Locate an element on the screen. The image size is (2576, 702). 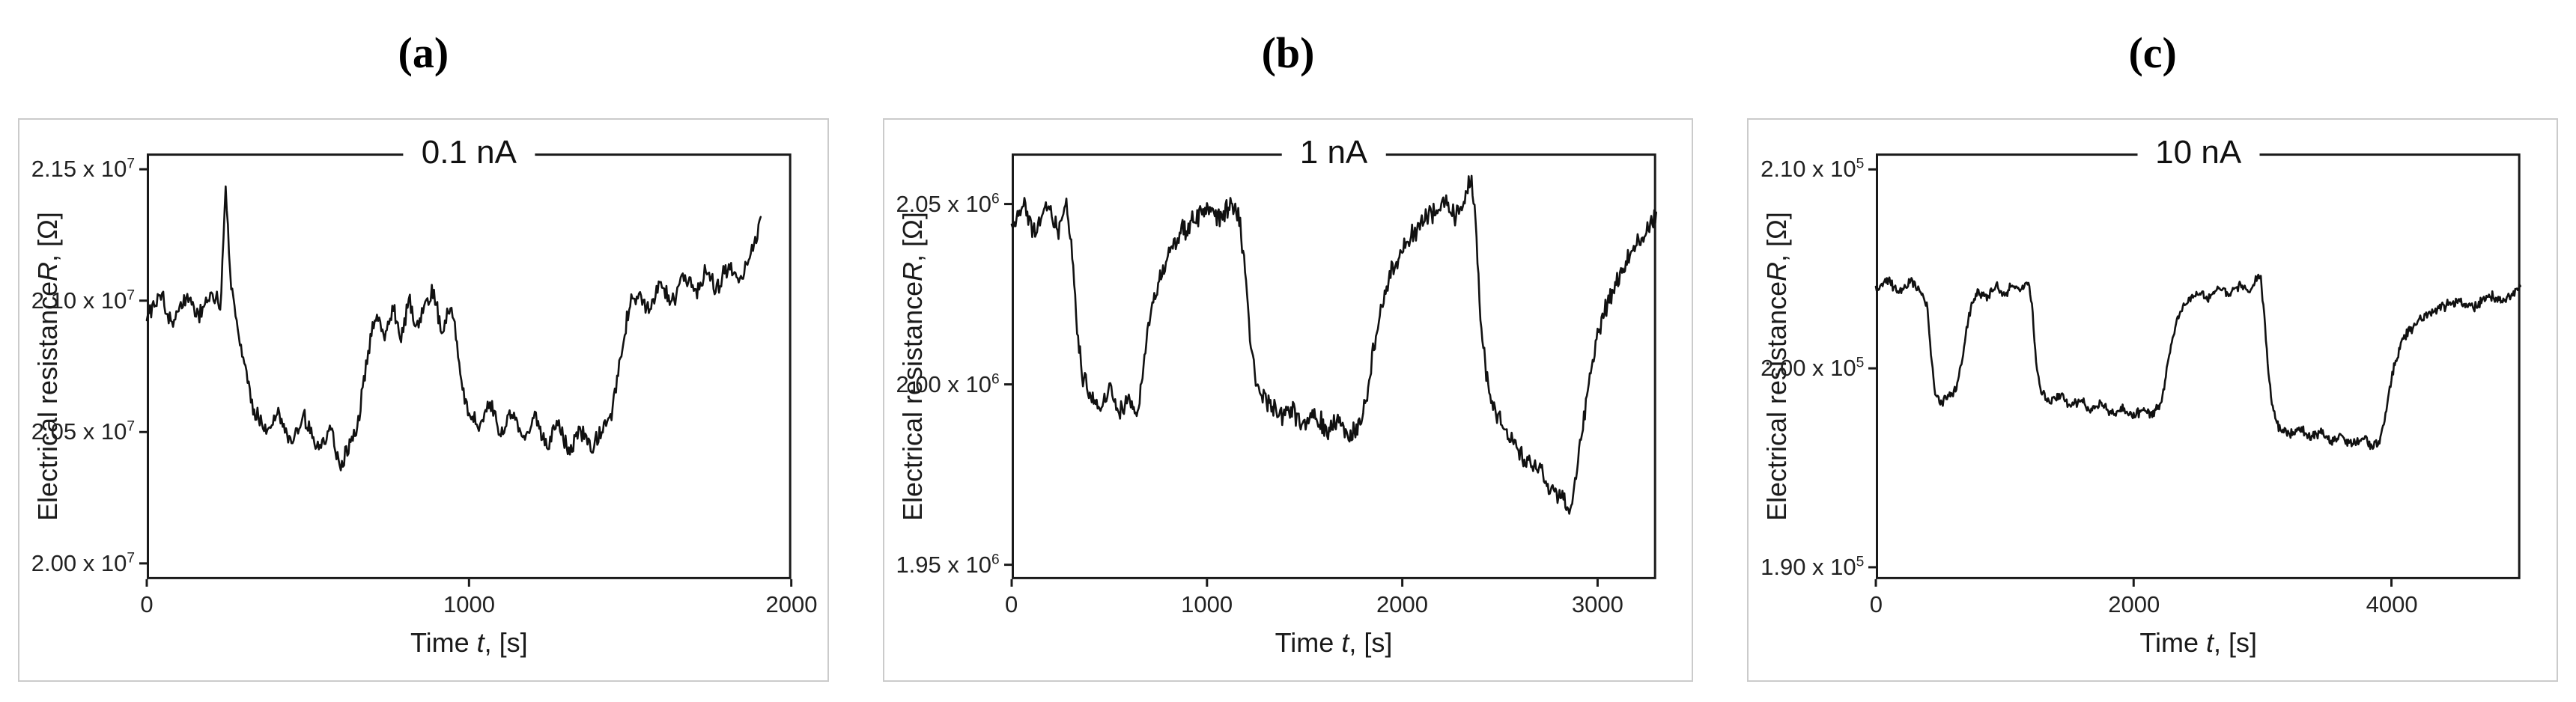
x-tick-label: 3000 is located at coordinates (1597, 604).